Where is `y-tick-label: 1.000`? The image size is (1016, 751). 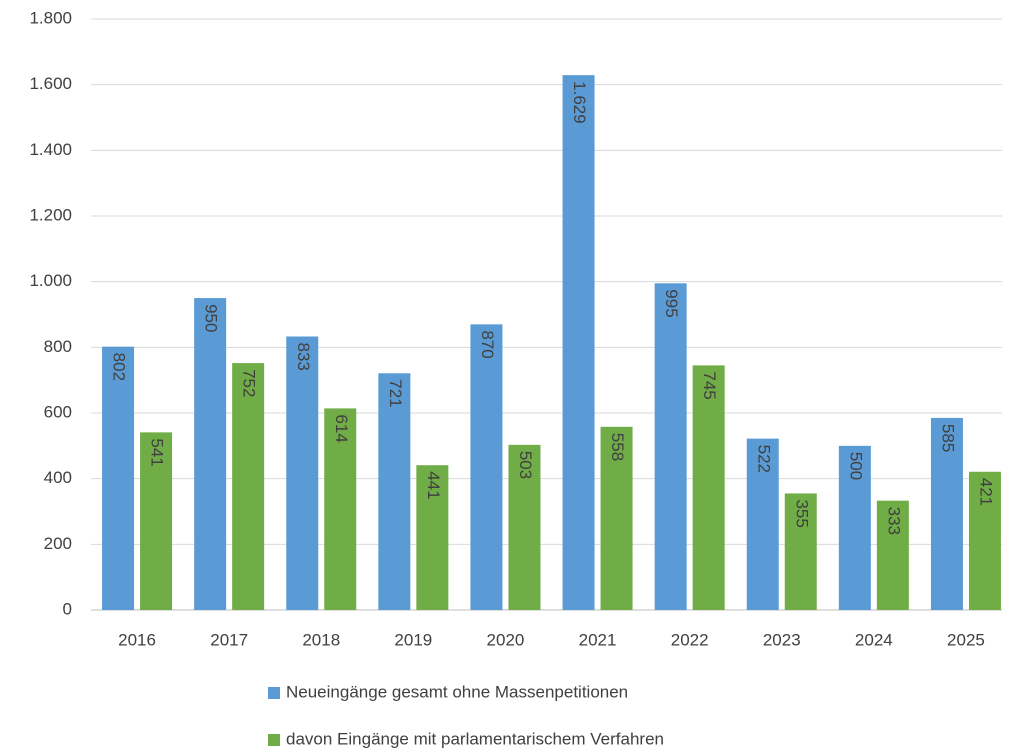 y-tick-label: 1.000 is located at coordinates (50, 280).